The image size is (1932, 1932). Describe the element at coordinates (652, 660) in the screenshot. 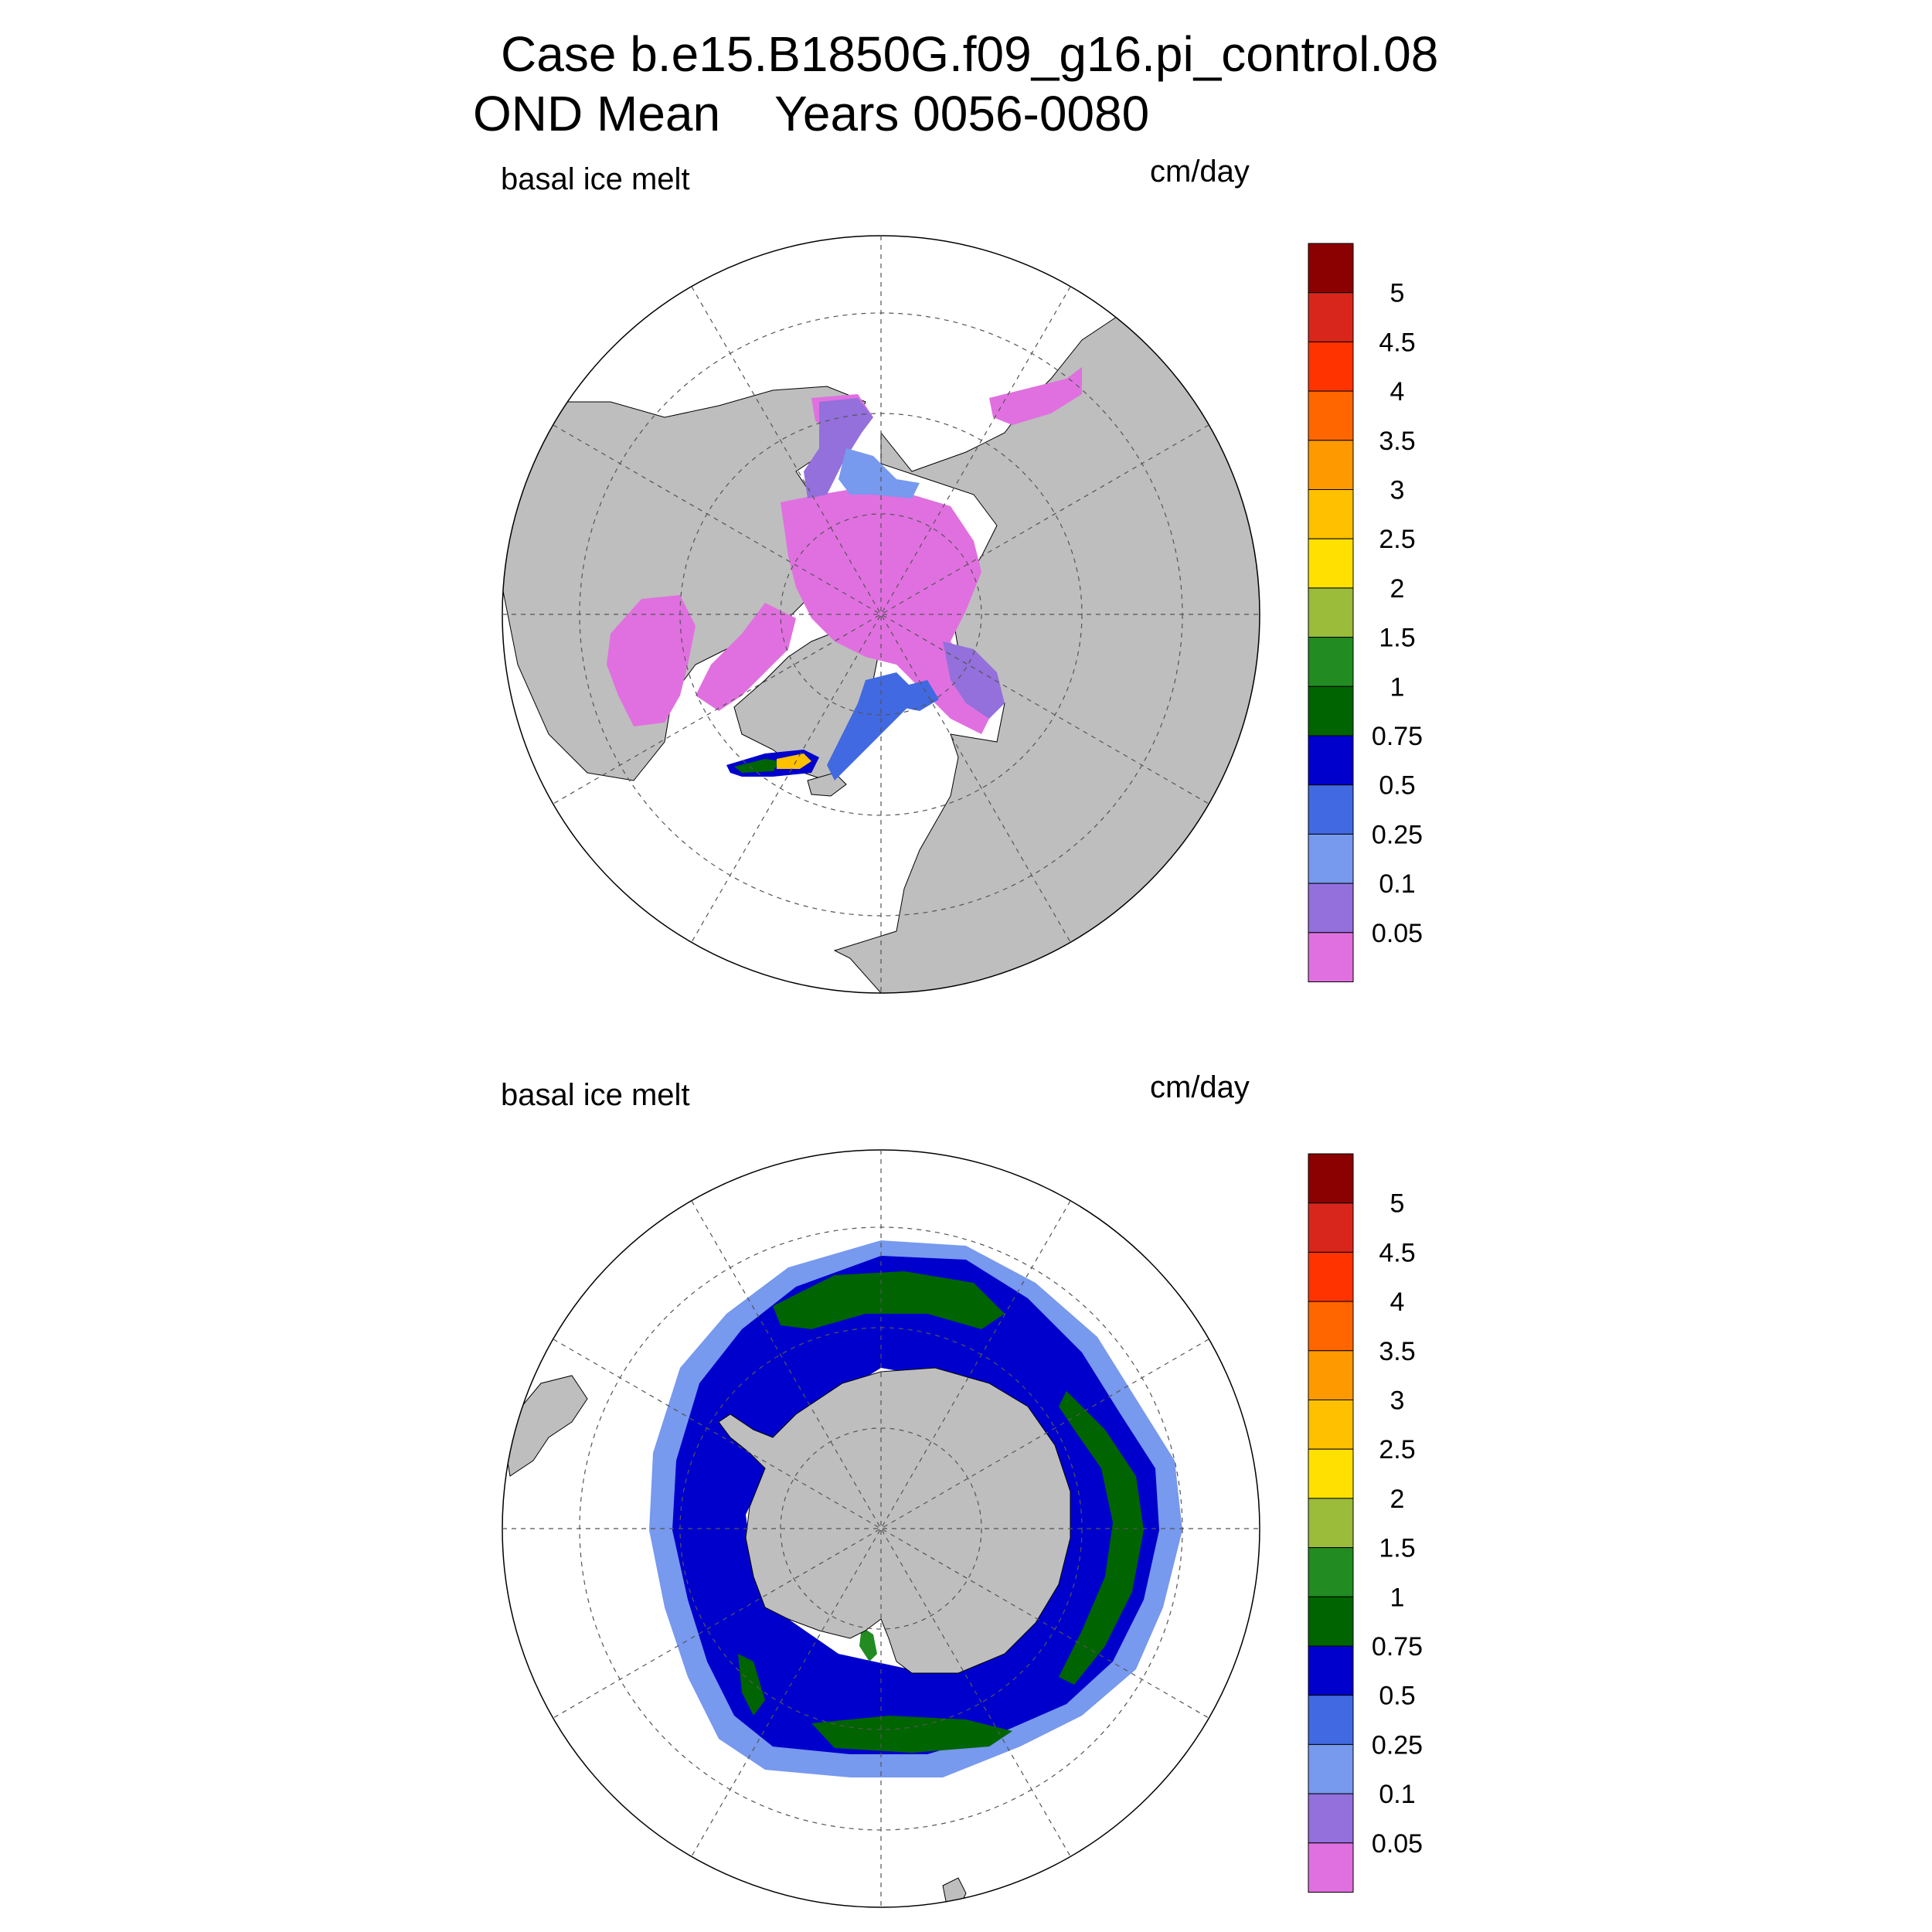

I see `north-melt-hudson-bay` at that location.